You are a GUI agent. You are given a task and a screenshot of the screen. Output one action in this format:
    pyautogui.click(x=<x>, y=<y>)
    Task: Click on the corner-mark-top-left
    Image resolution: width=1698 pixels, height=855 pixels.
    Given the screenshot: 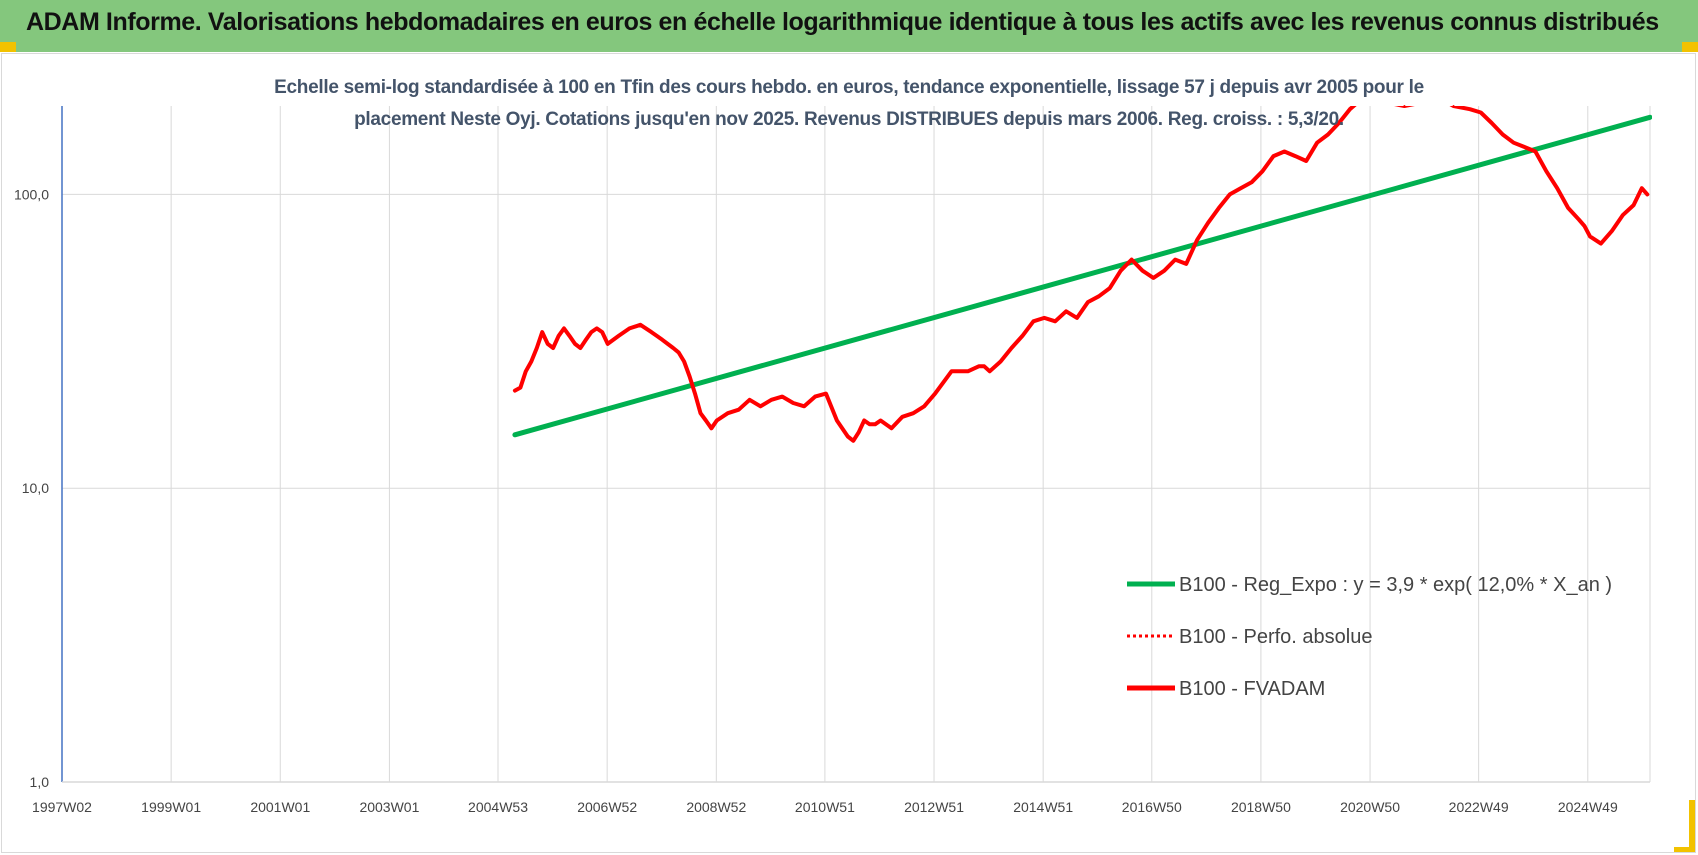 What is the action you would take?
    pyautogui.click(x=8, y=47)
    